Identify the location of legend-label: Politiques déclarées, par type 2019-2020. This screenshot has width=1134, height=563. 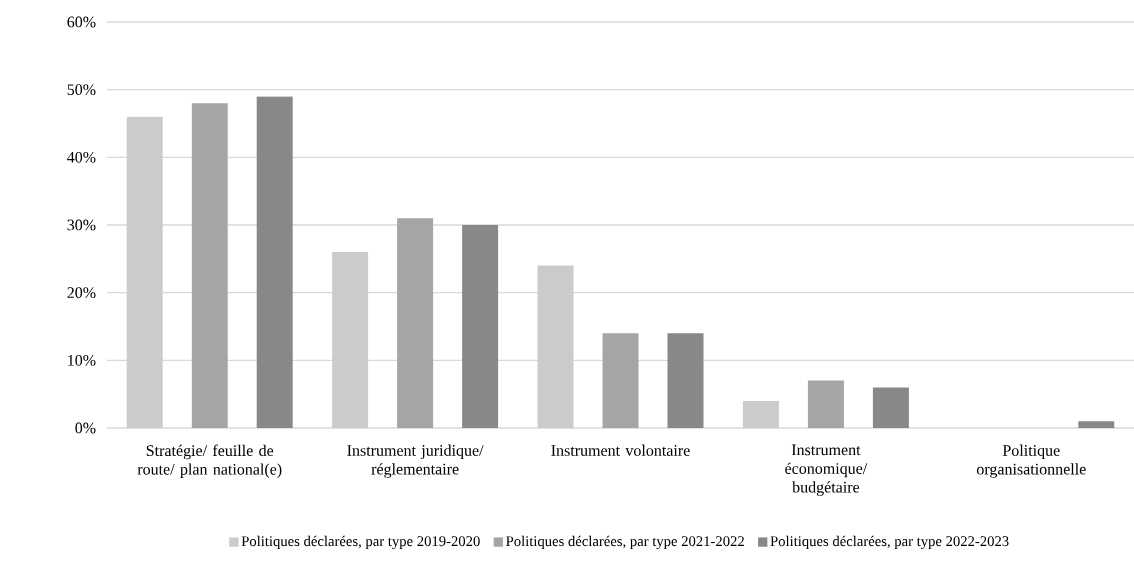
(360, 542).